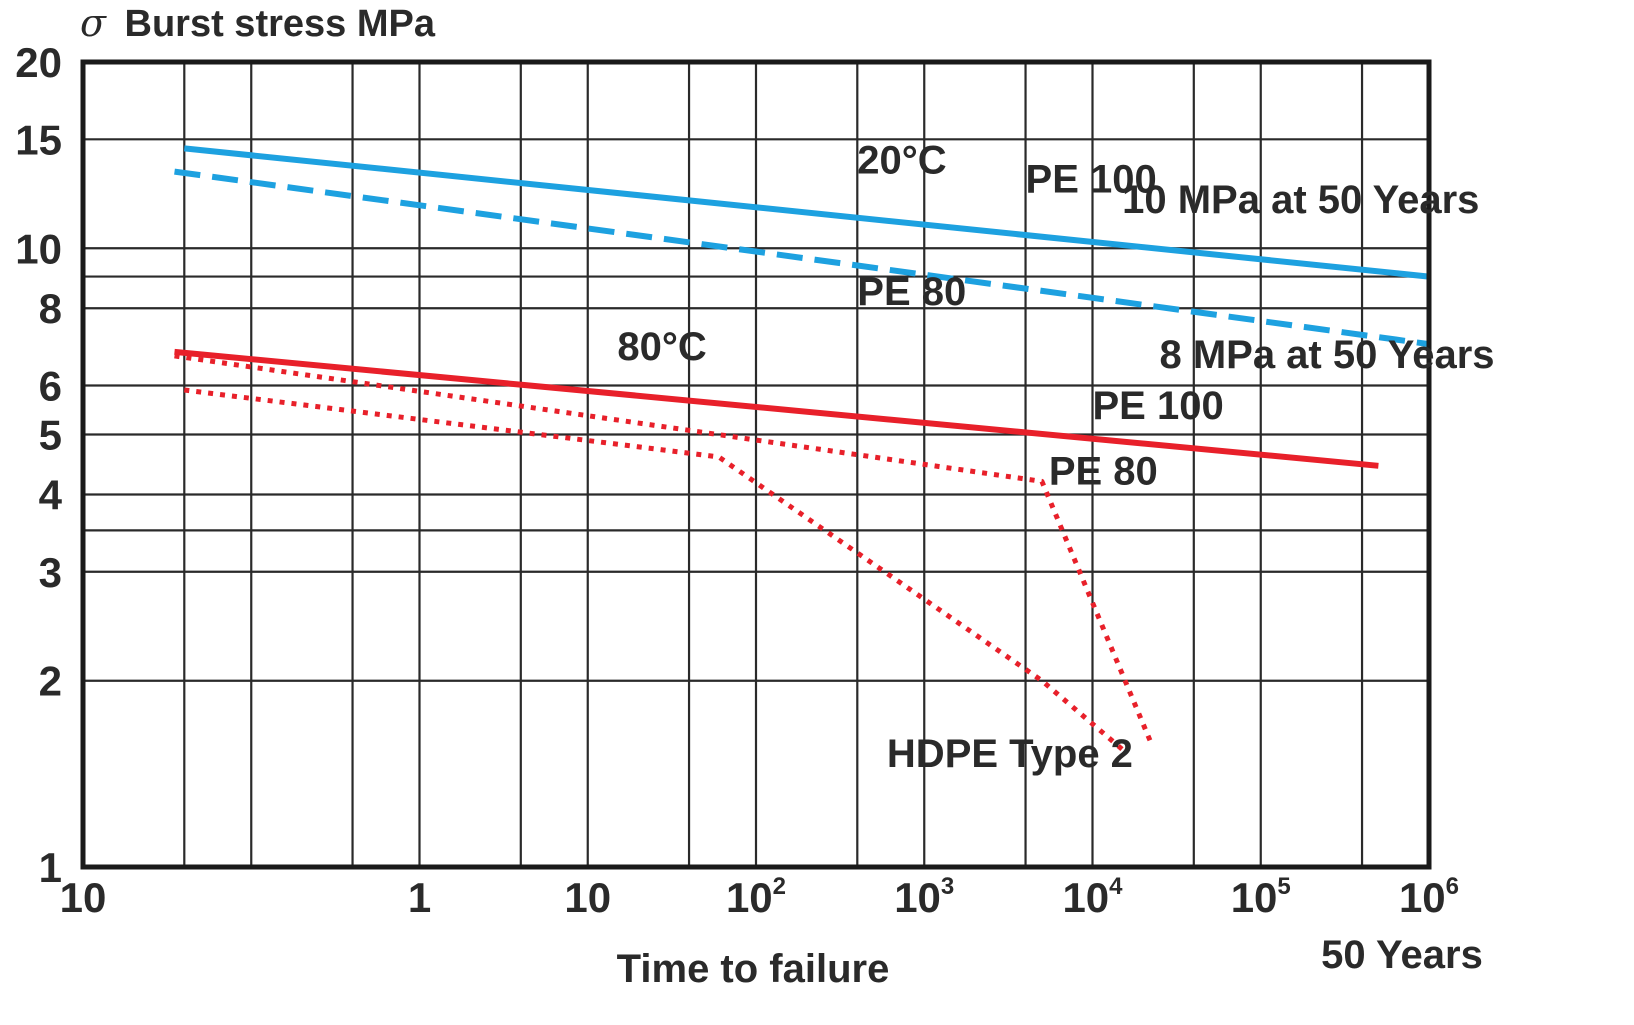 This screenshot has width=1634, height=1025. I want to click on x-tick-label: 10⁵, so click(1261, 897).